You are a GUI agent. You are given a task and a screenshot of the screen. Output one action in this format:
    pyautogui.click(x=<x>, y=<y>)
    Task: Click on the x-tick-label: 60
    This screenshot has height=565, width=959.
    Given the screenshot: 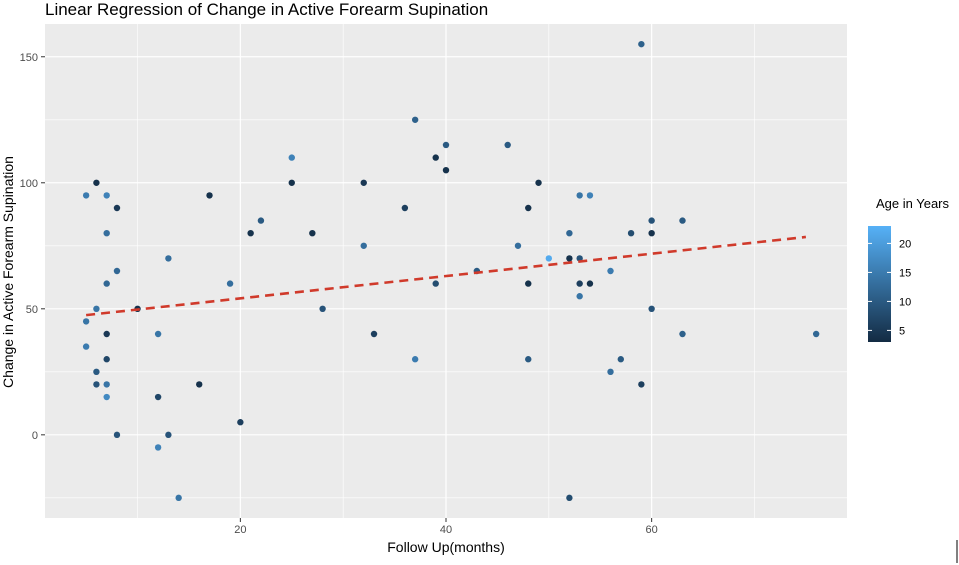 What is the action you would take?
    pyautogui.click(x=652, y=530)
    